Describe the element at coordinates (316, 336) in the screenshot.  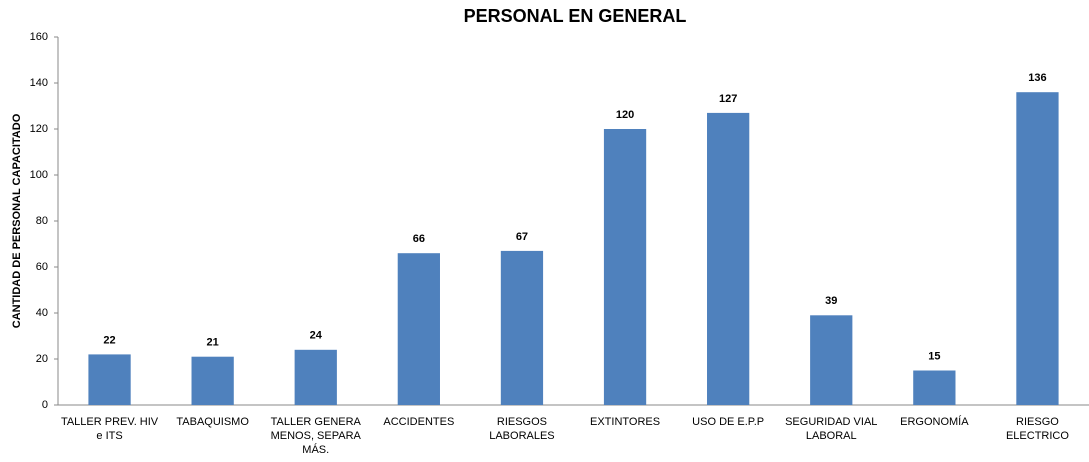
I see `data-label: 24` at that location.